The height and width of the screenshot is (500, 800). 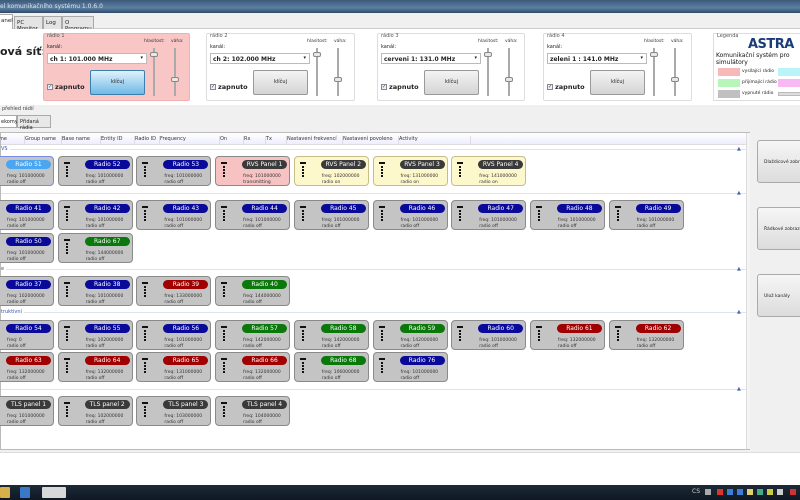 I want to click on radio-card: Radio 39 freq: 133000000 radio off, so click(x=174, y=291).